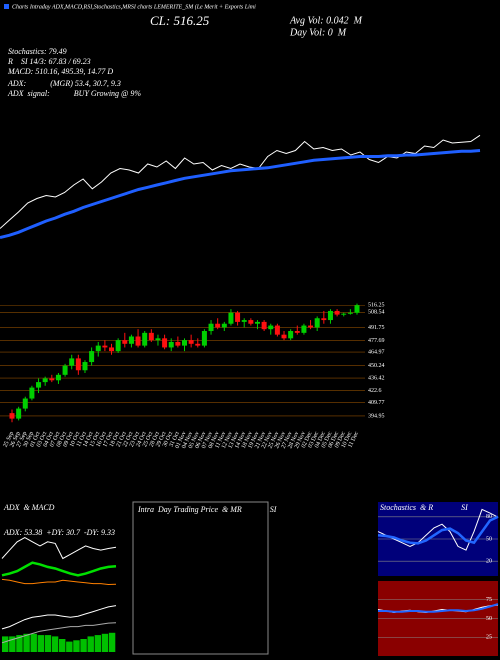 Image resolution: width=500 pixels, height=660 pixels. What do you see at coordinates (37, 51) in the screenshot?
I see `stochastics-label: Stochastics: 79.49` at bounding box center [37, 51].